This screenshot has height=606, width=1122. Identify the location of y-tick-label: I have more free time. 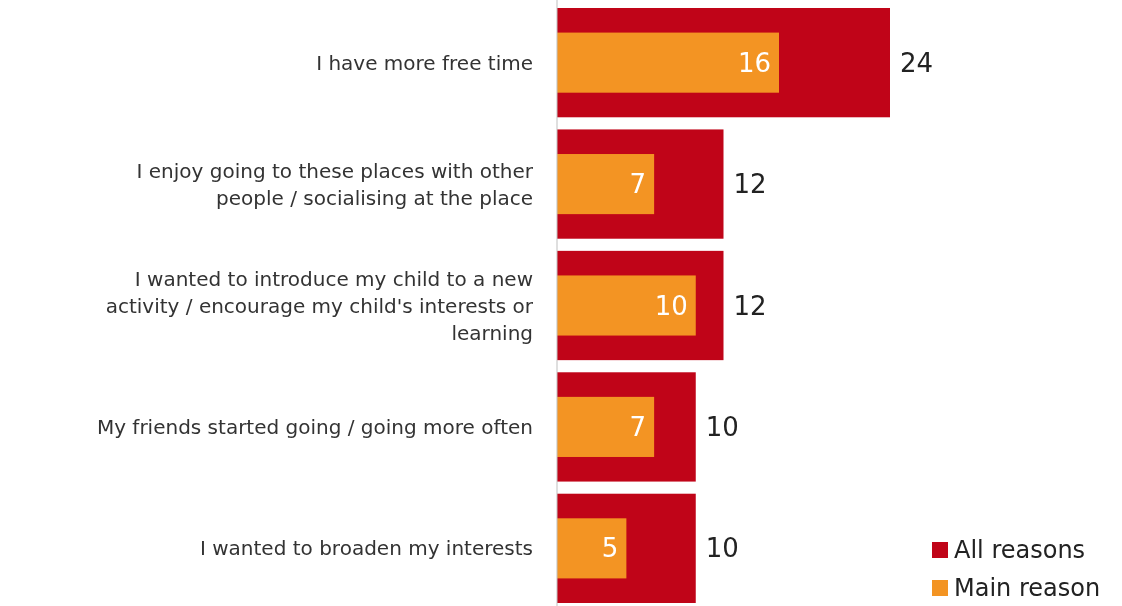
(424, 62).